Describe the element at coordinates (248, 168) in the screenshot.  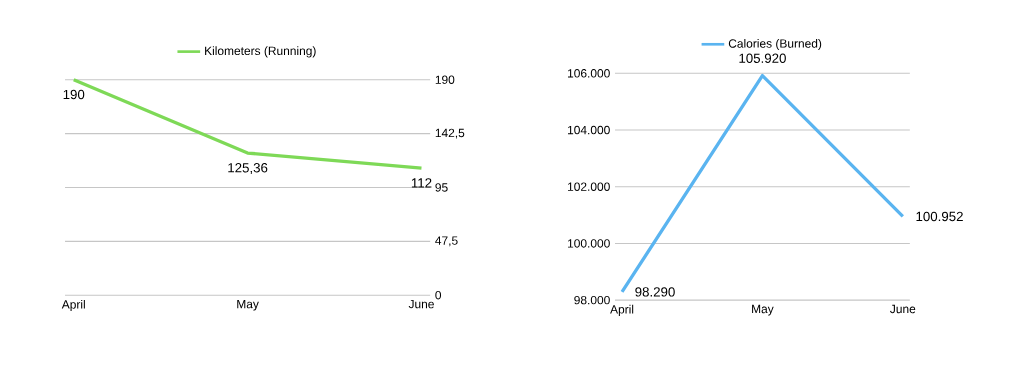
I see `data-label: 125,36` at that location.